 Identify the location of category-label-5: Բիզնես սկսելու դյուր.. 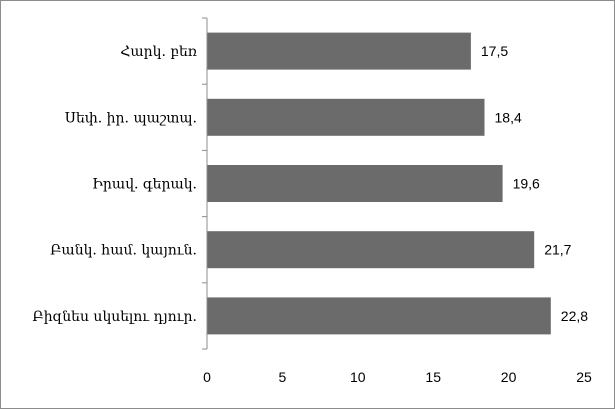
(114, 317).